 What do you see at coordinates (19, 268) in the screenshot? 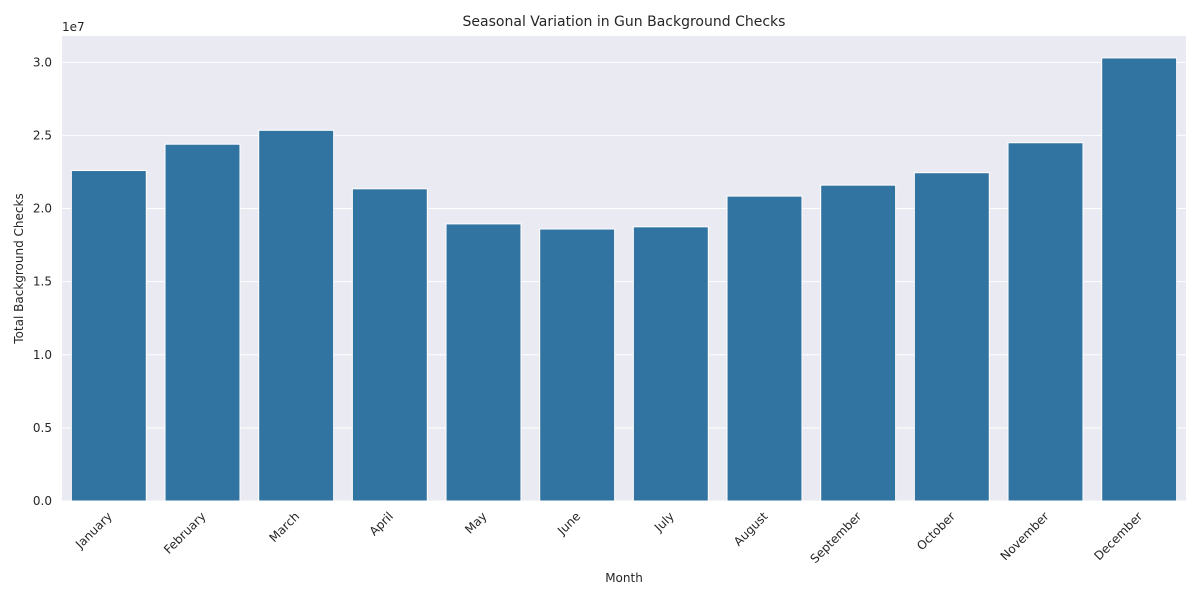
I see `y-axis-label: Total Background Checks` at bounding box center [19, 268].